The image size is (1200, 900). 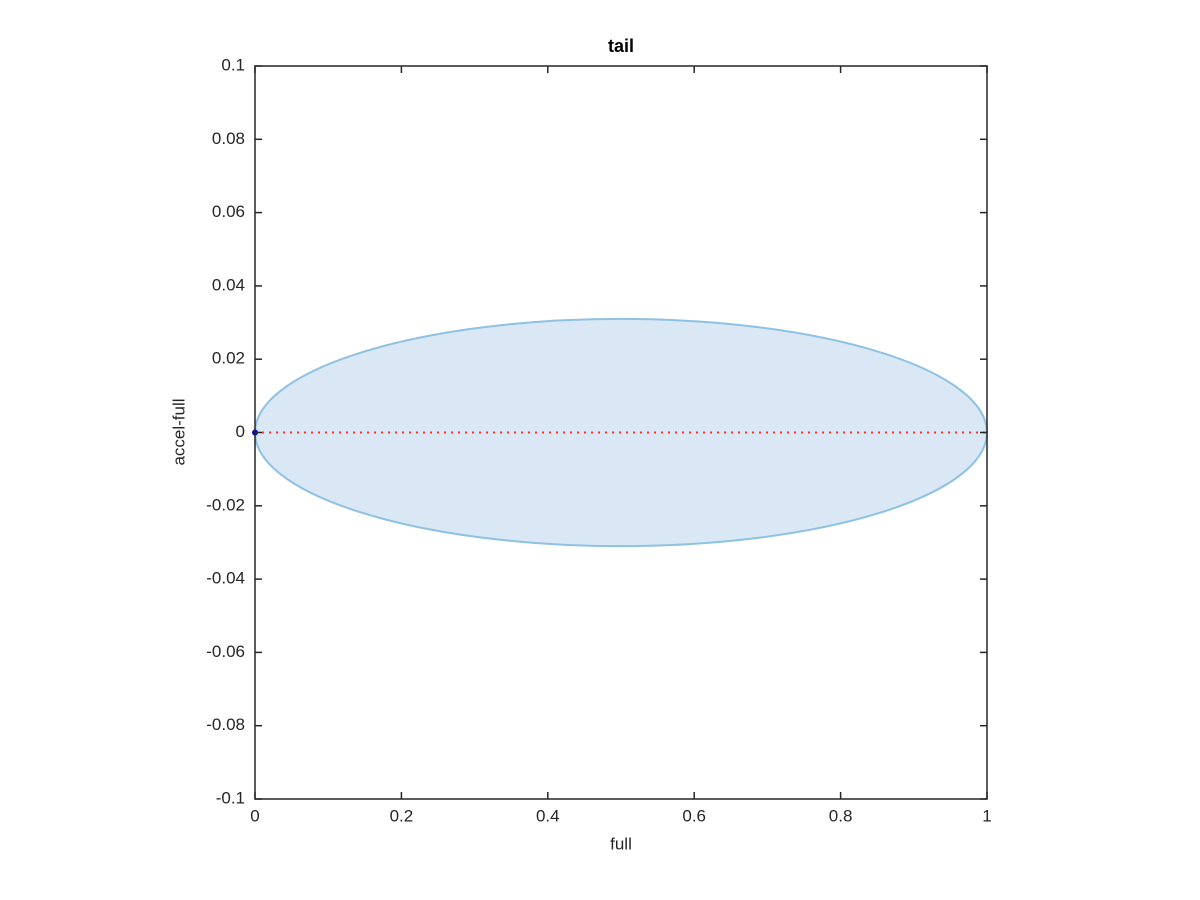 What do you see at coordinates (225, 651) in the screenshot?
I see `y-tick-label: -0.06` at bounding box center [225, 651].